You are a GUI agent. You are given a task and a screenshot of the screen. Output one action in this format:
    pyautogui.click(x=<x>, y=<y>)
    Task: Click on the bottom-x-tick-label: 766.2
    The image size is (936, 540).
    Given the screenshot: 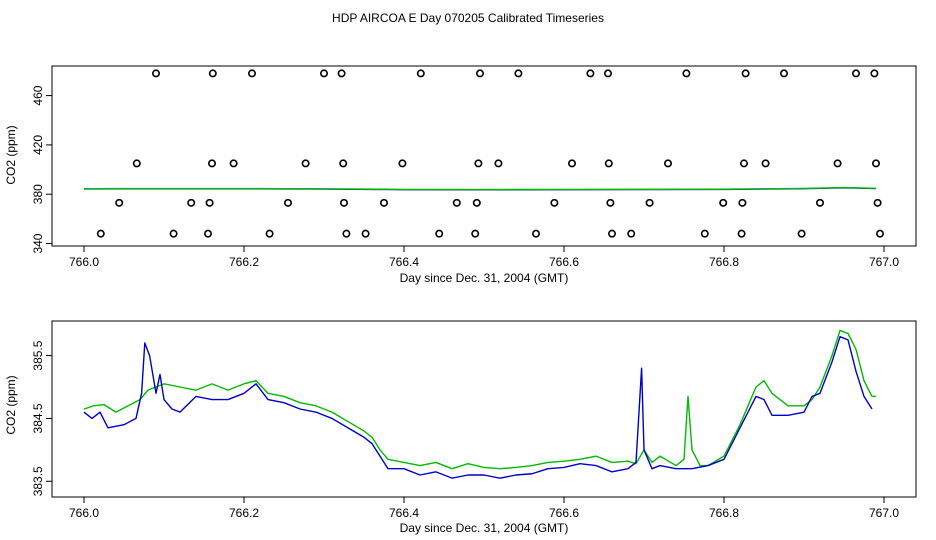 What is the action you would take?
    pyautogui.click(x=244, y=513)
    